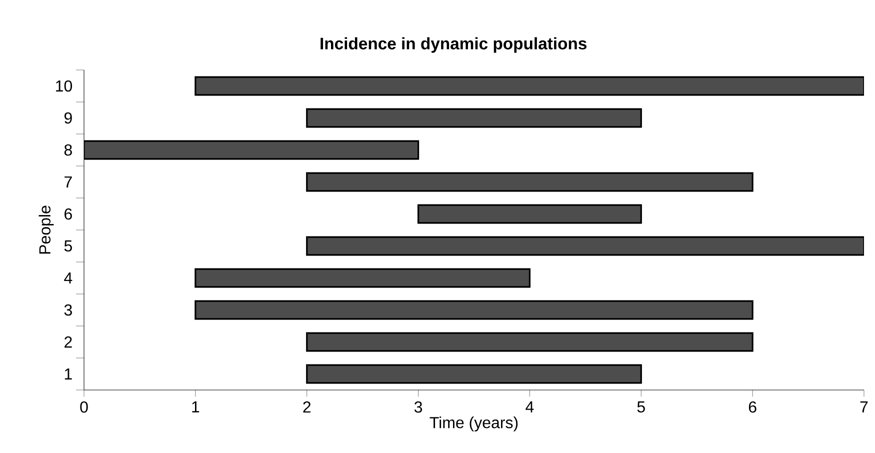 The height and width of the screenshot is (453, 875). I want to click on y-tick-label: 3, so click(68, 310).